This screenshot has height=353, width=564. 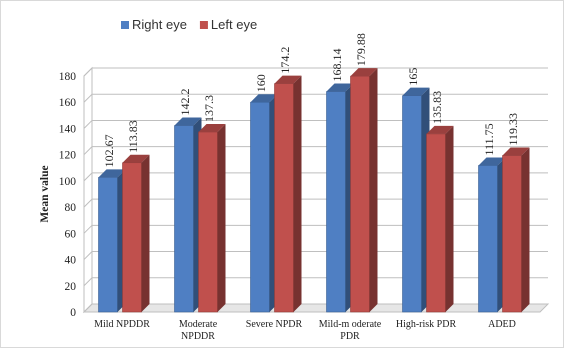 I want to click on y-tick-label: 180, so click(x=68, y=77).